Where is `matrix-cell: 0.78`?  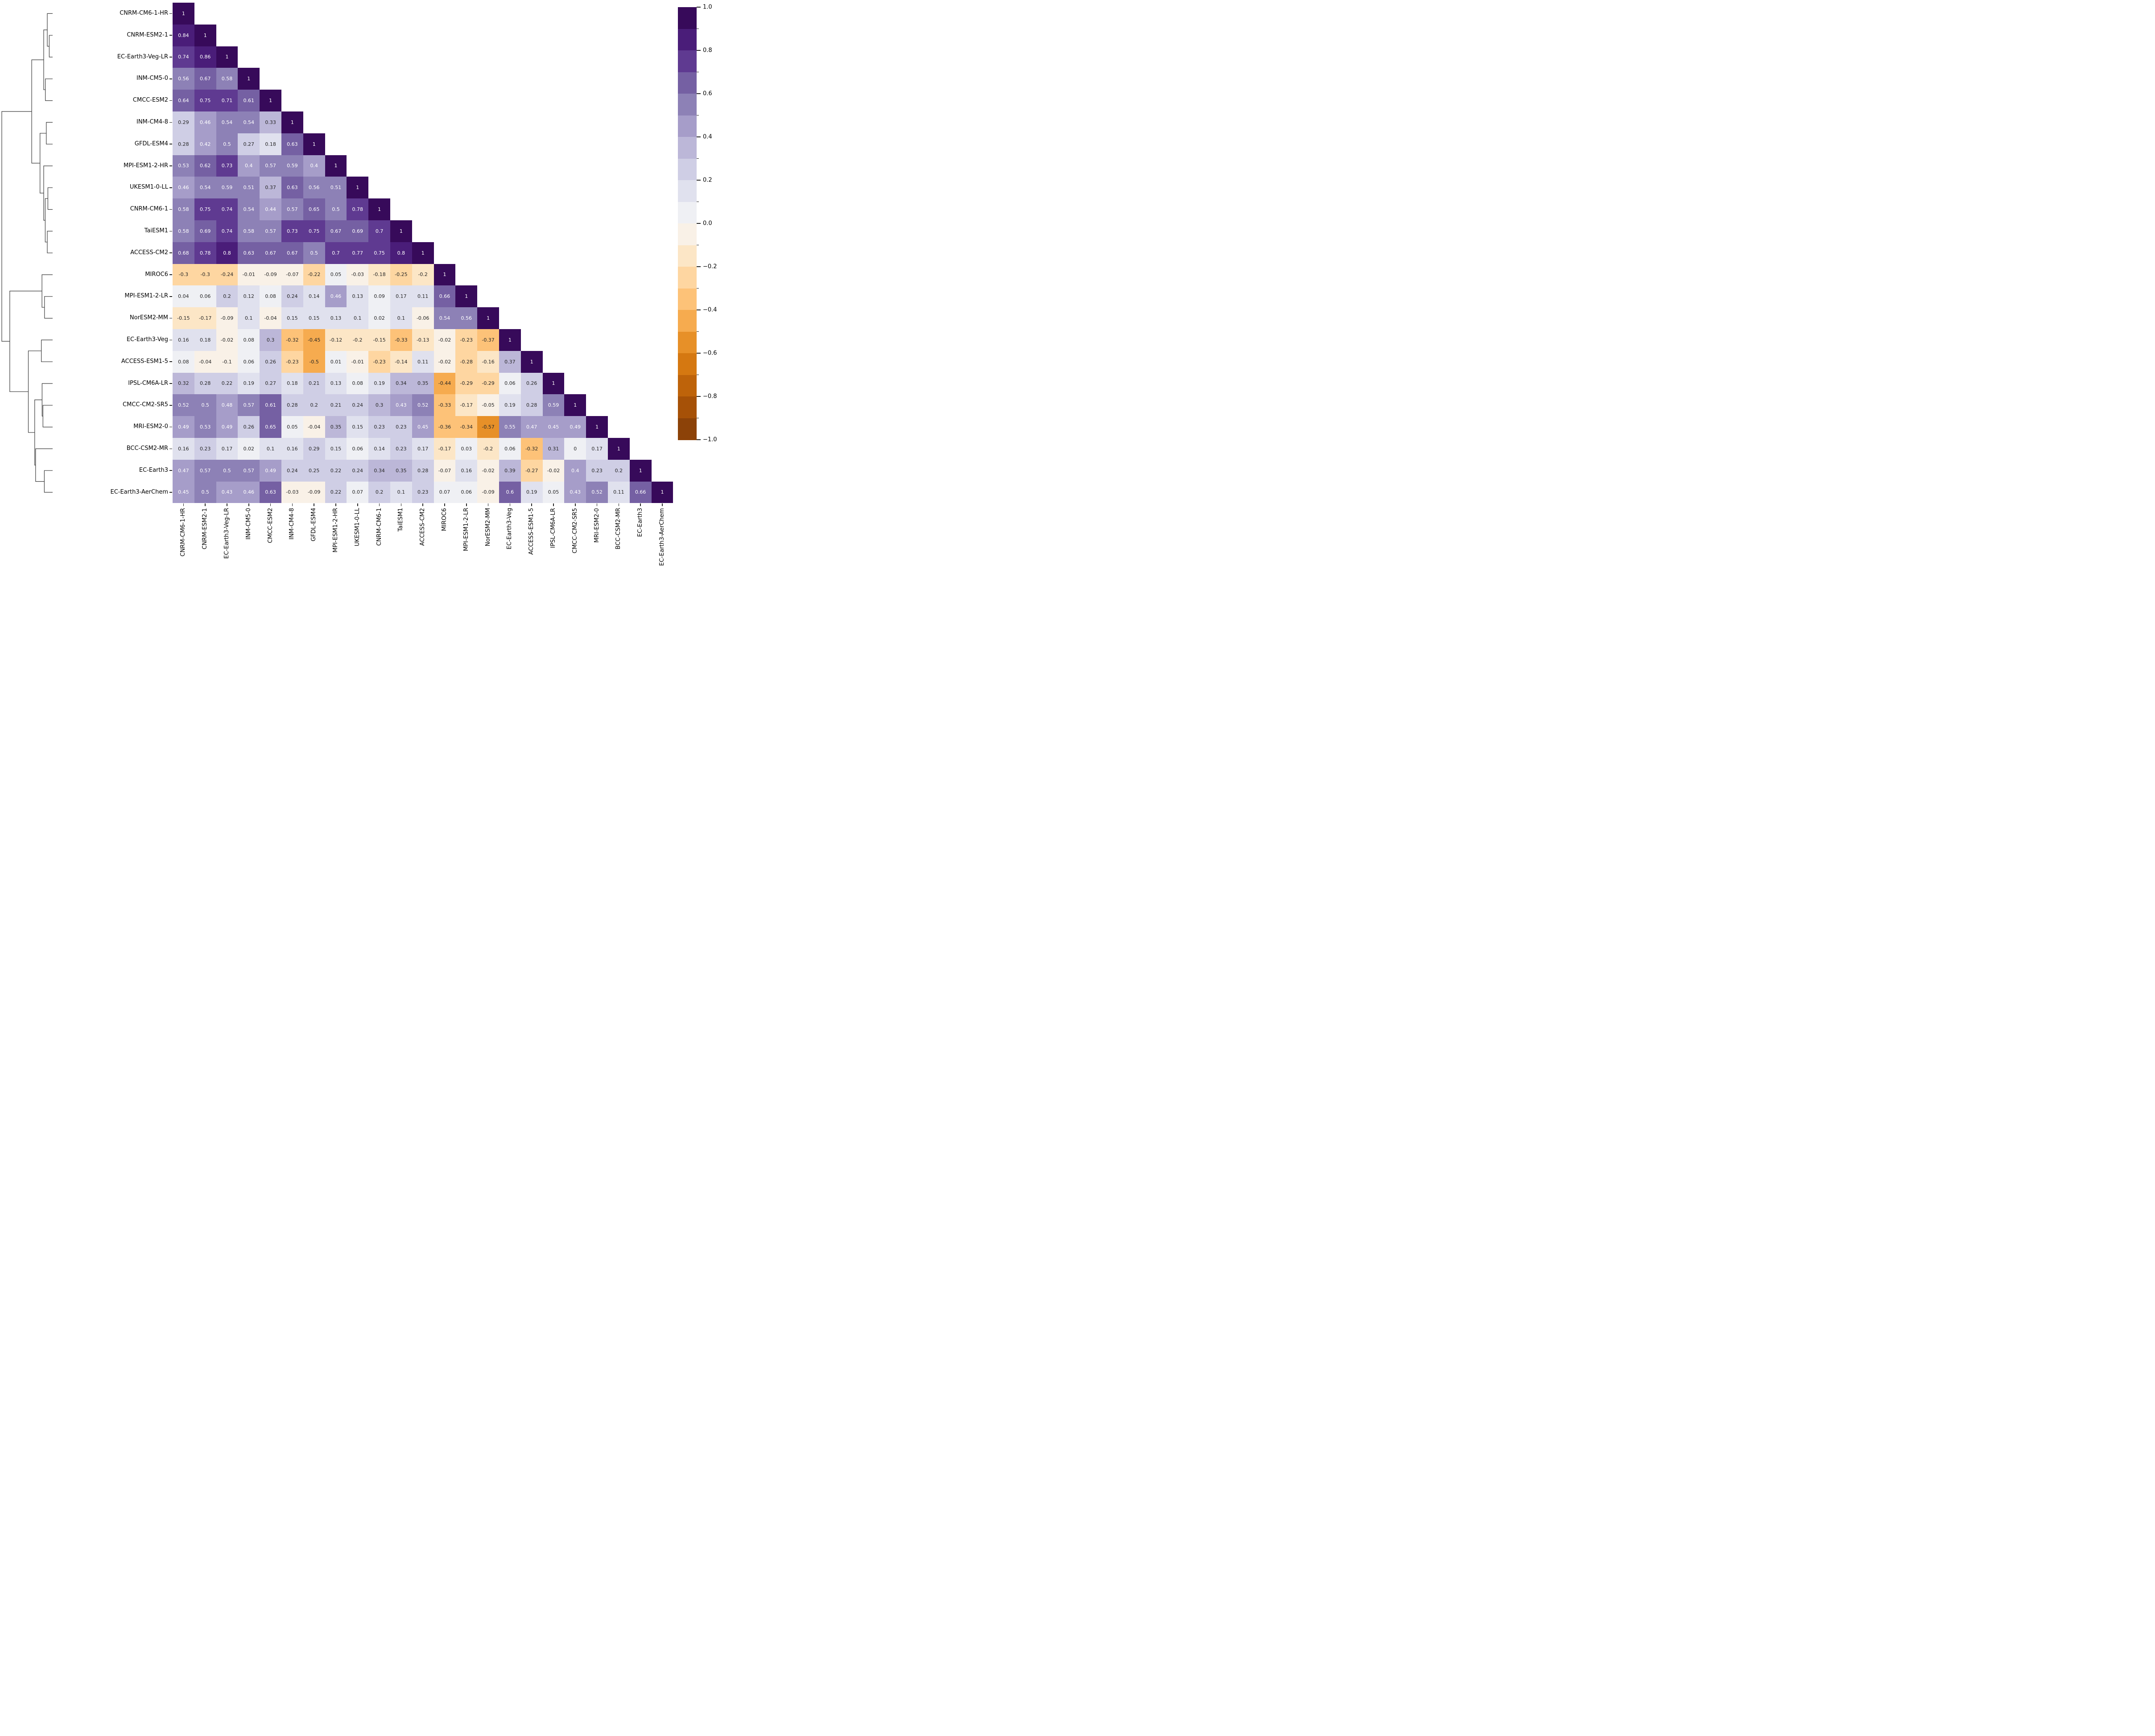
matrix-cell: 0.78 is located at coordinates (205, 253).